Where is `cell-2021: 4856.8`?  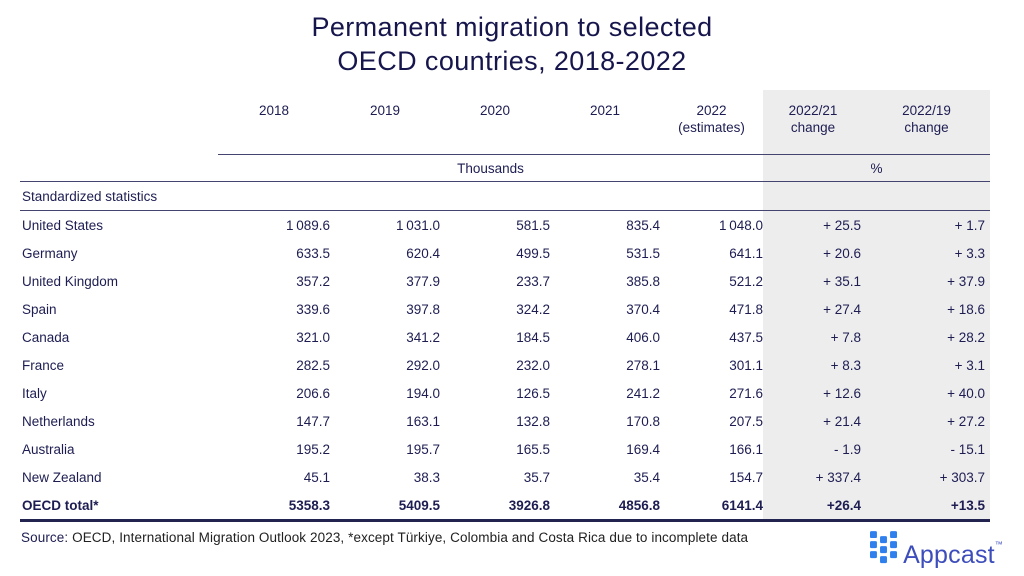 cell-2021: 4856.8 is located at coordinates (605, 506).